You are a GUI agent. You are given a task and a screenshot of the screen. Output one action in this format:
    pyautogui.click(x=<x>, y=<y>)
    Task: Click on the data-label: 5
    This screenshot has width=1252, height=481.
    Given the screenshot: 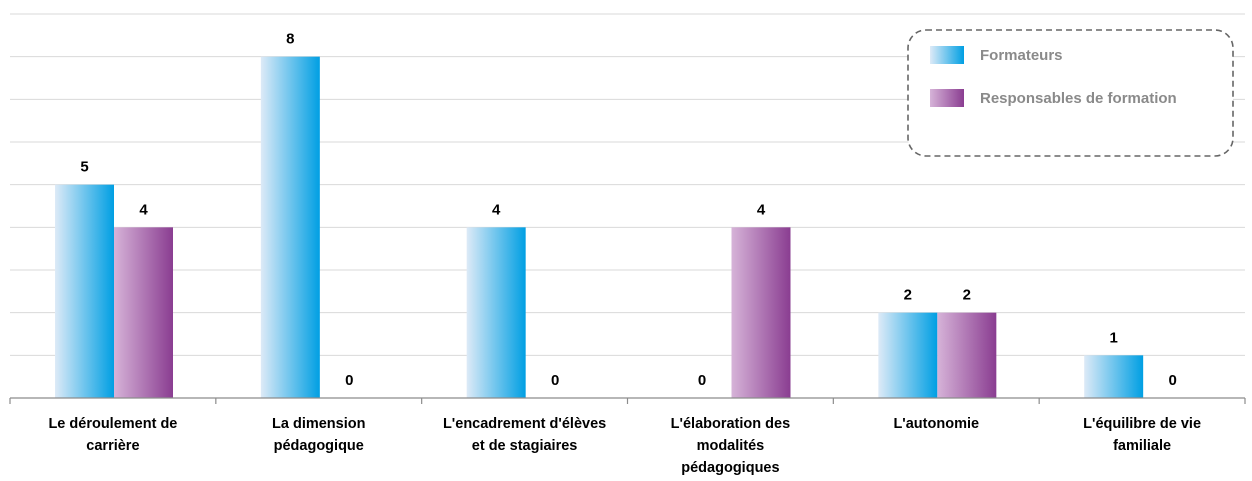 What is the action you would take?
    pyautogui.click(x=84, y=167)
    